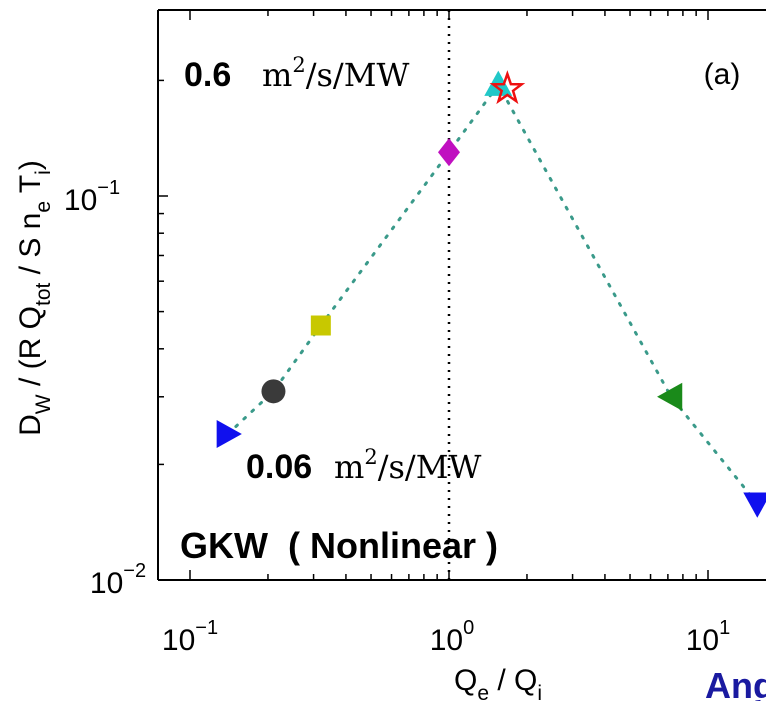  What do you see at coordinates (754, 505) in the screenshot?
I see `data-point-triangle-down` at bounding box center [754, 505].